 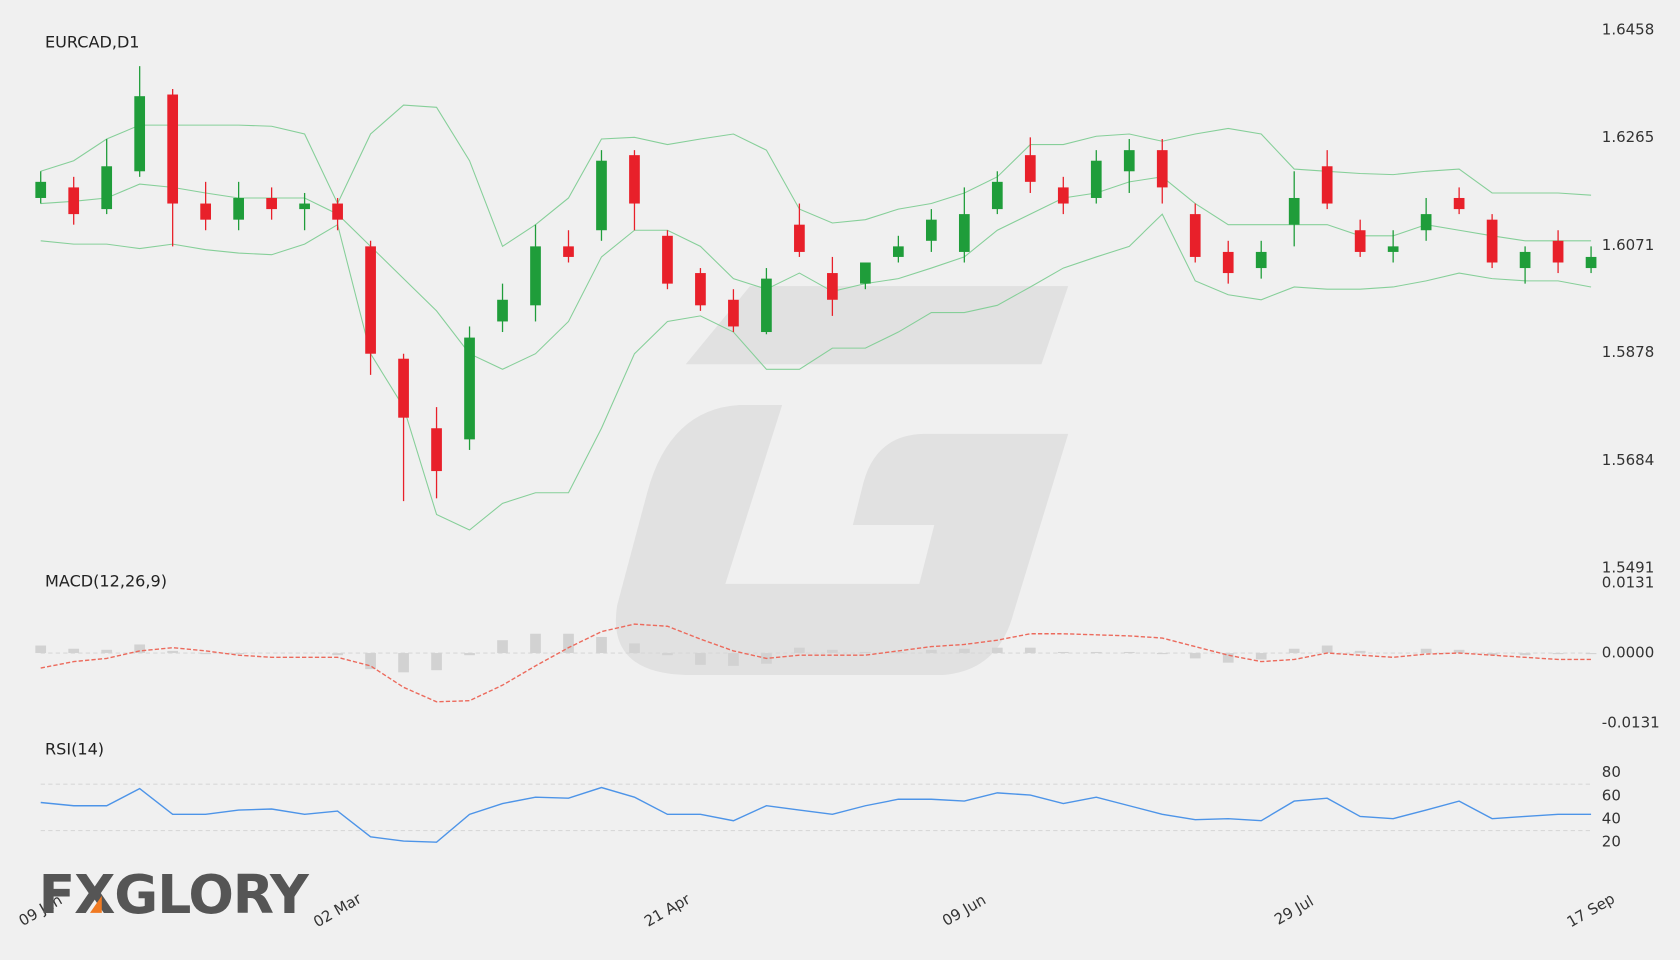 What do you see at coordinates (1628, 653) in the screenshot?
I see `y-tick-label: 0.0000` at bounding box center [1628, 653].